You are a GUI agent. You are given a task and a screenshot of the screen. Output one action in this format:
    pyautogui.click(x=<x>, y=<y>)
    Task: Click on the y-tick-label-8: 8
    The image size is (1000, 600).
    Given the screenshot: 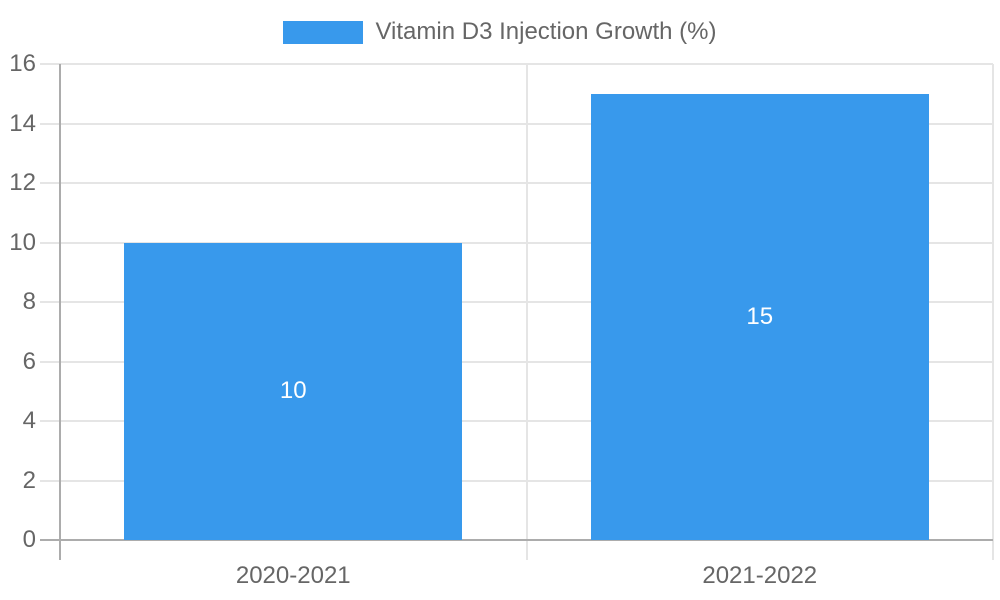 What is the action you would take?
    pyautogui.click(x=29, y=301)
    